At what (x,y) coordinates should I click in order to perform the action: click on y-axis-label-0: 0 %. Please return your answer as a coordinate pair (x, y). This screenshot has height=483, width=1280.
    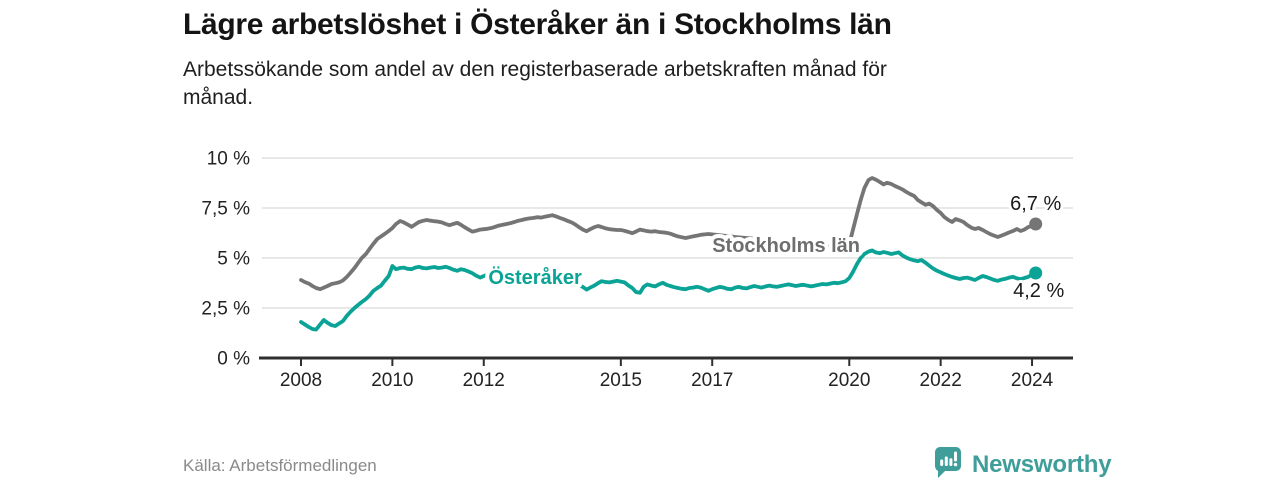
    Looking at the image, I should click on (233, 359).